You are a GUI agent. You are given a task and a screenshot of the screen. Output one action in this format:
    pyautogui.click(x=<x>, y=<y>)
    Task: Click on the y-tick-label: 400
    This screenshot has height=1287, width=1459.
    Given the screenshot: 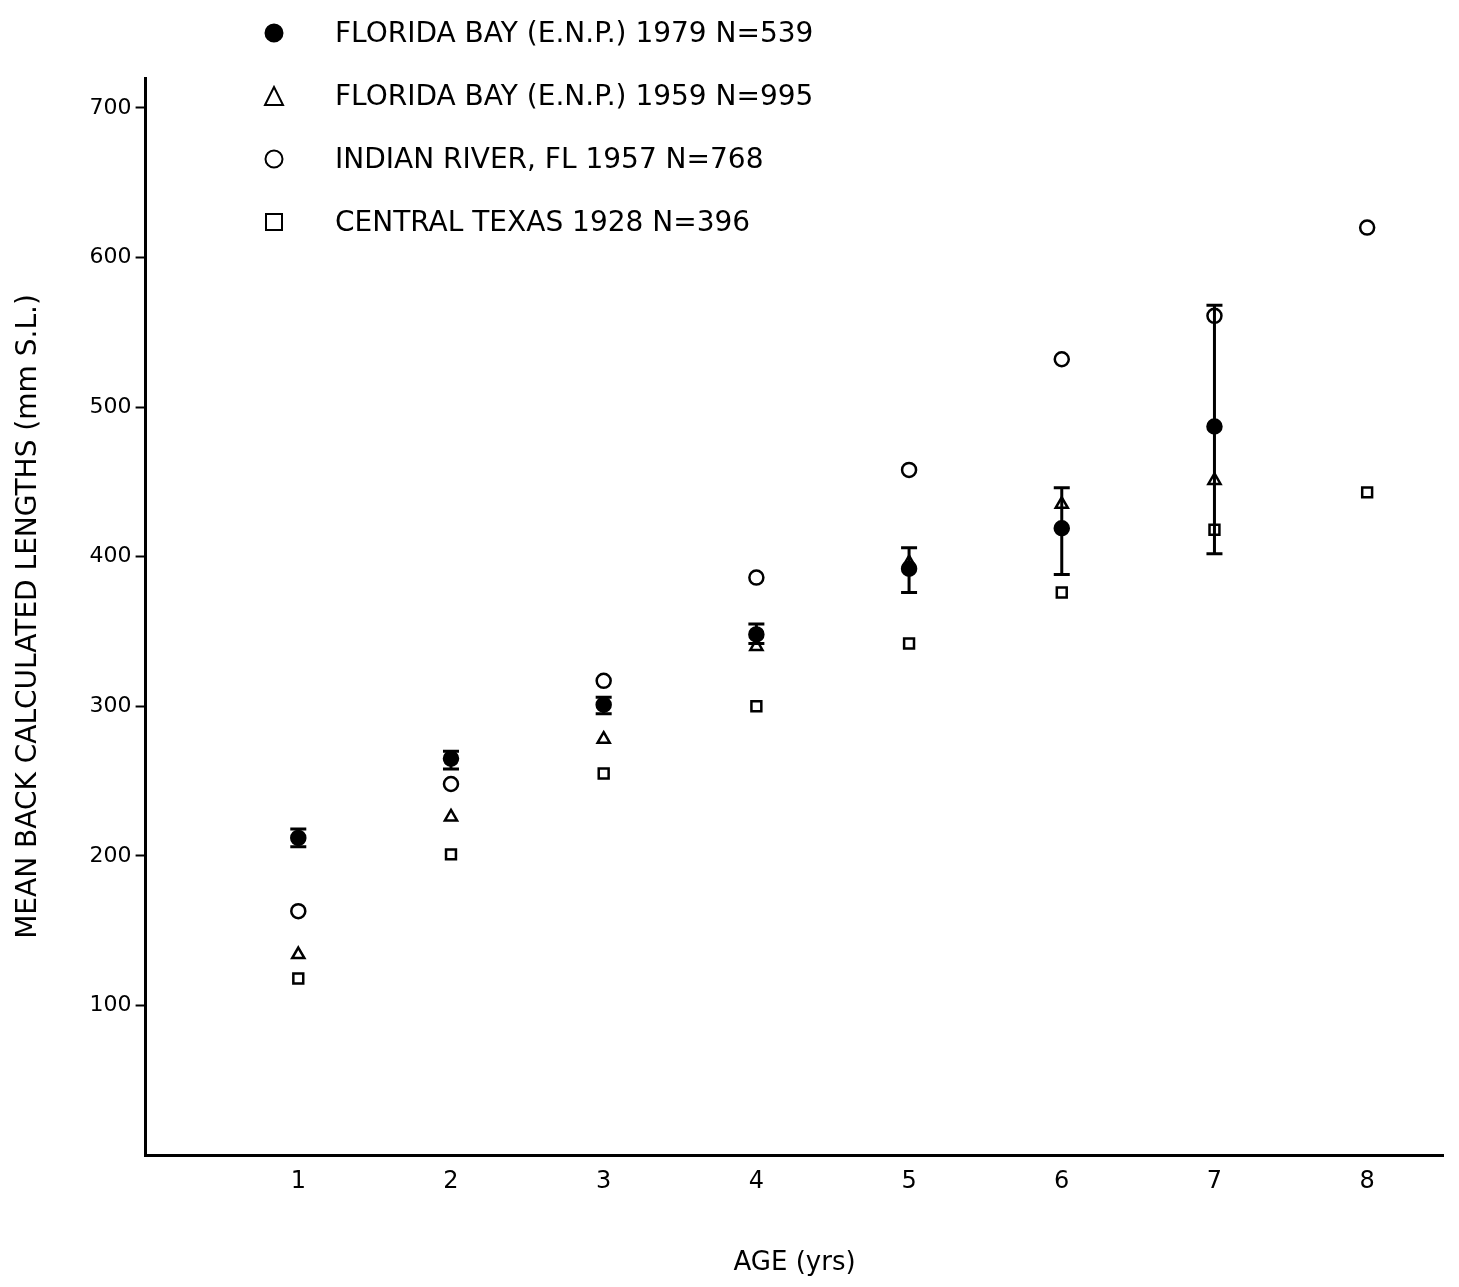 What is the action you would take?
    pyautogui.click(x=110, y=555)
    